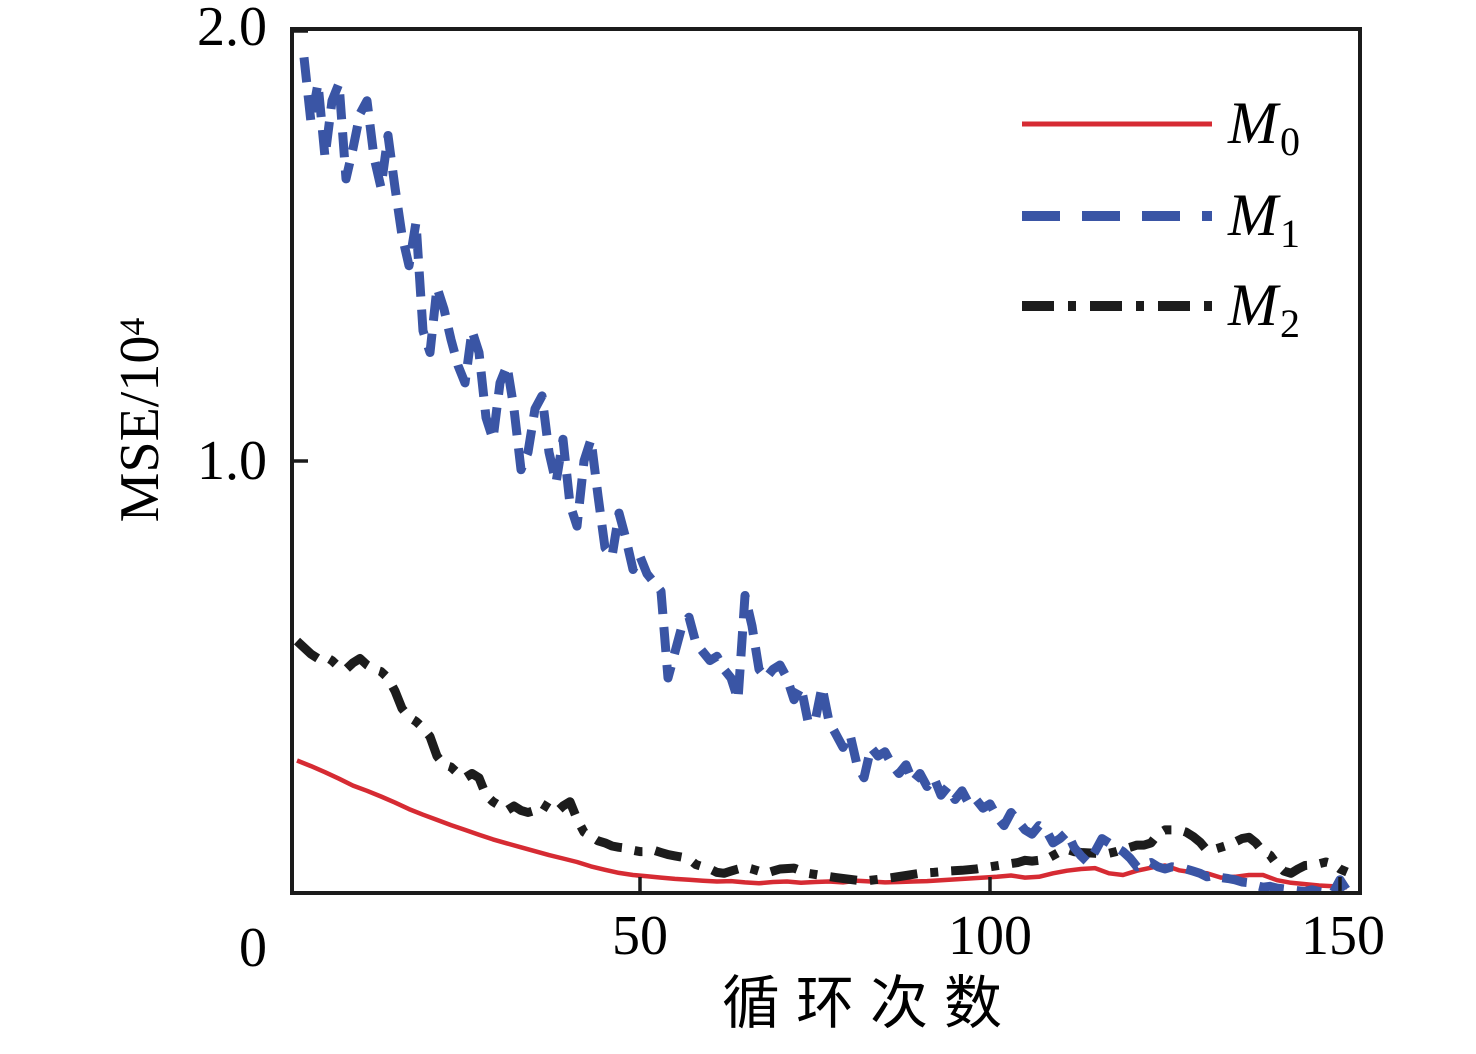 The height and width of the screenshot is (1054, 1476). Describe the element at coordinates (253, 948) in the screenshot. I see `origin-tick-label: 0` at that location.